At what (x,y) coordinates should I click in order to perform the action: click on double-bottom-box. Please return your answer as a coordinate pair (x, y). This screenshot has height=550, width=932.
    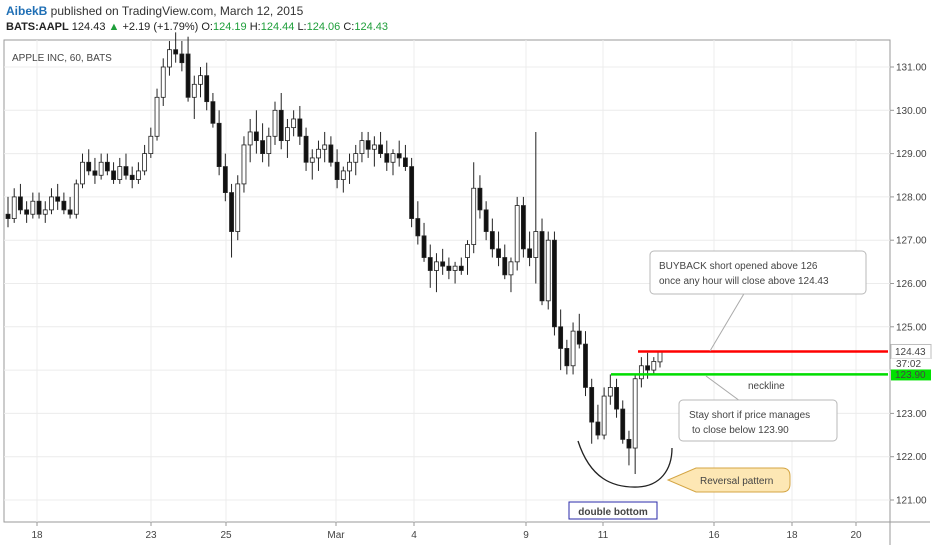
    Looking at the image, I should click on (613, 510).